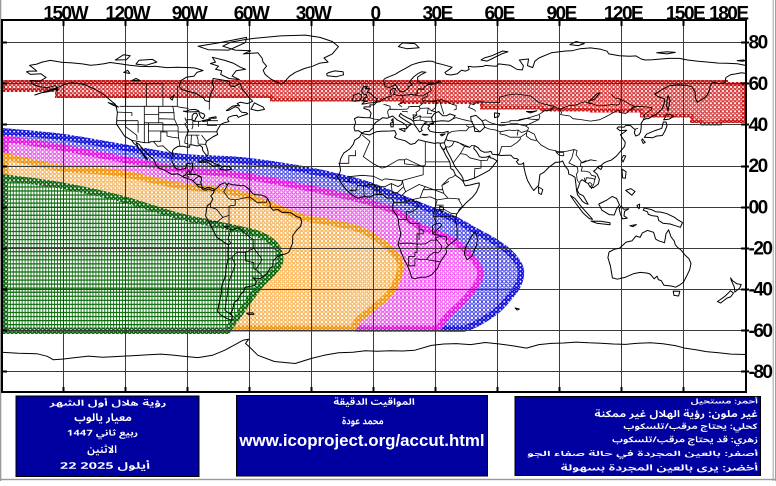  I want to click on svg-text: 80, so click(758, 43).